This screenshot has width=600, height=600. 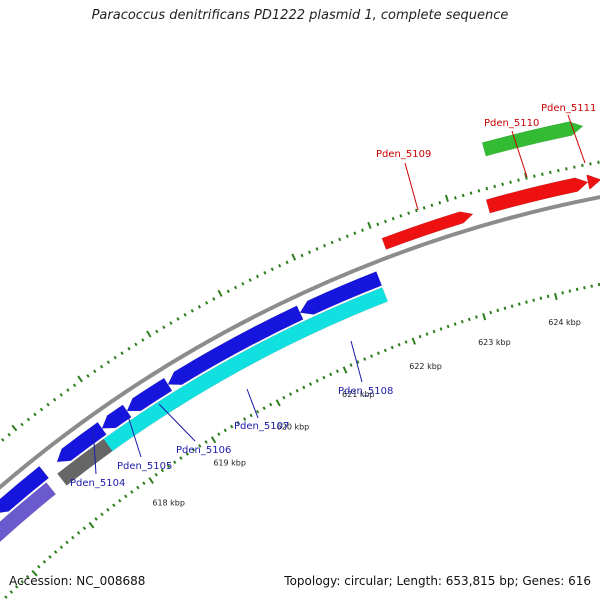 What do you see at coordinates (203, 450) in the screenshot?
I see `pden-5106-label: Pden_5106` at bounding box center [203, 450].